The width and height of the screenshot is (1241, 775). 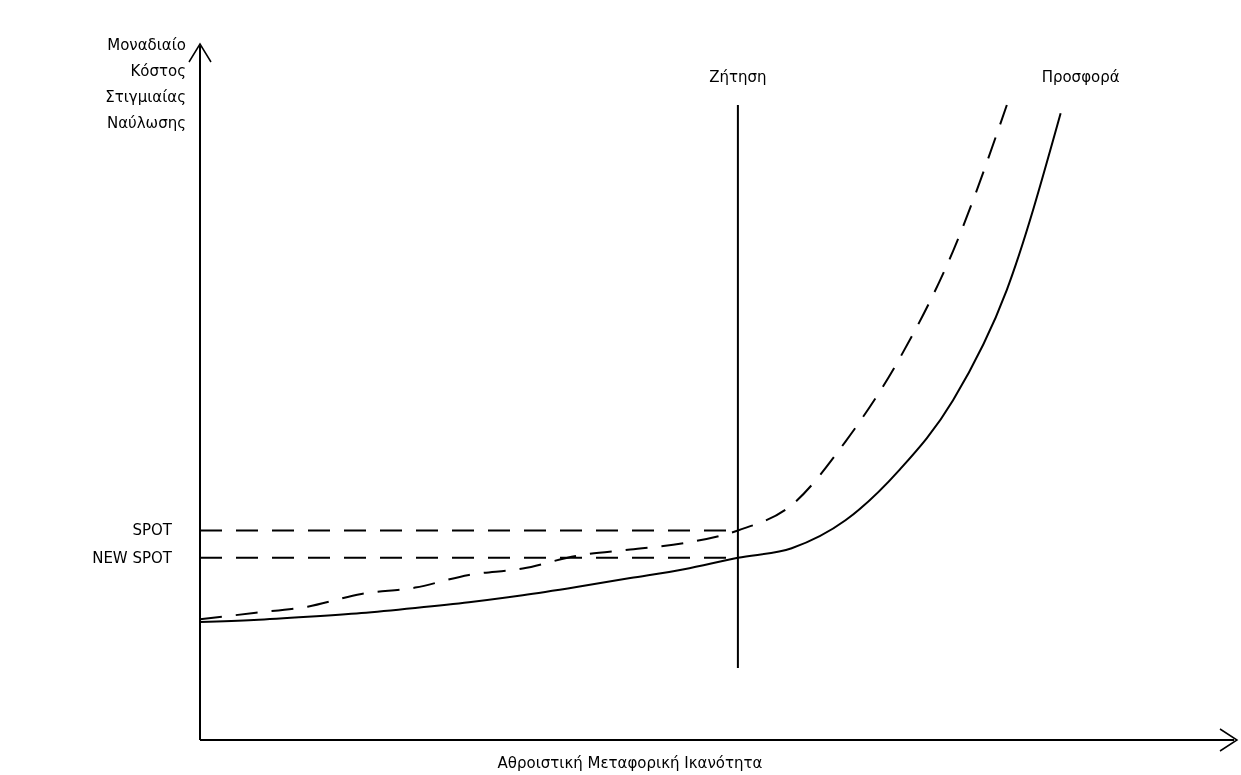 I want to click on ref-line-label: SPOT, so click(x=152, y=530).